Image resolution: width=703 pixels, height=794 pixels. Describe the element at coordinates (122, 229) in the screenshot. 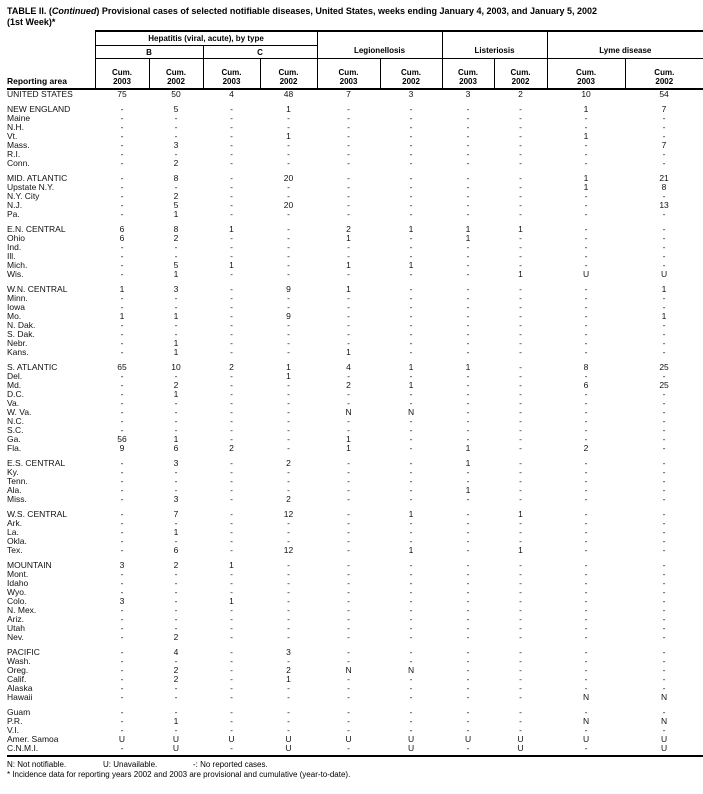

I see `value-cell: 6` at that location.